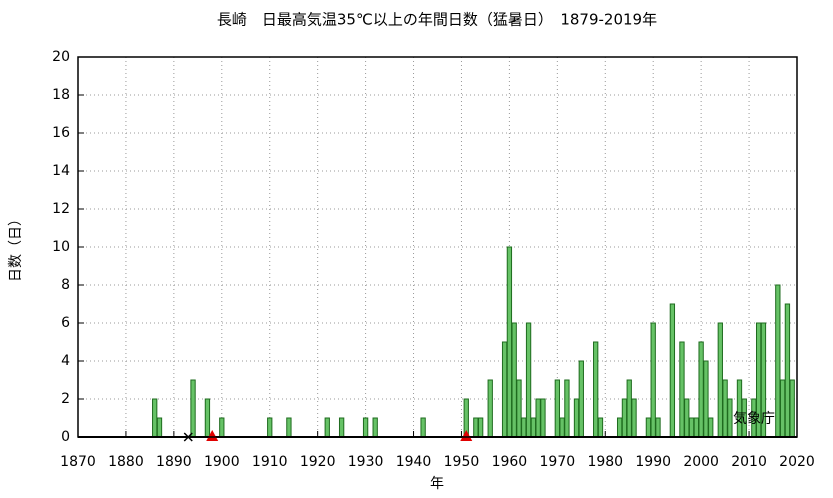  I want to click on x-tick-label: 1920, so click(318, 462).